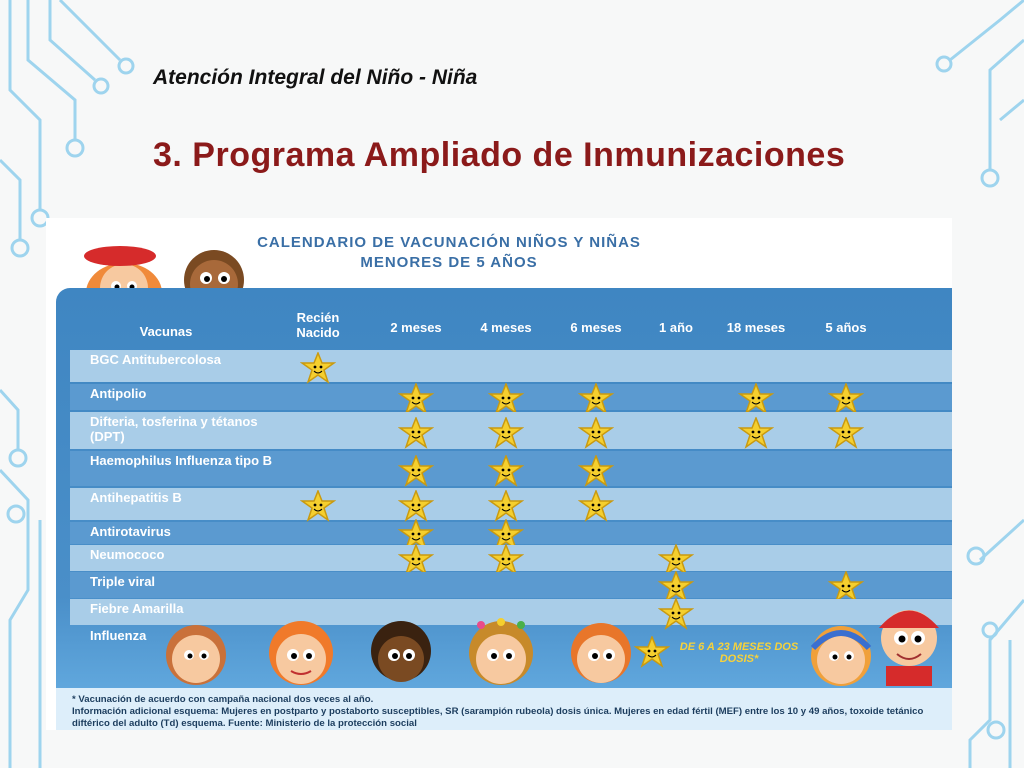  What do you see at coordinates (137, 608) in the screenshot?
I see `vaccine-name: Fiebre Amarilla` at bounding box center [137, 608].